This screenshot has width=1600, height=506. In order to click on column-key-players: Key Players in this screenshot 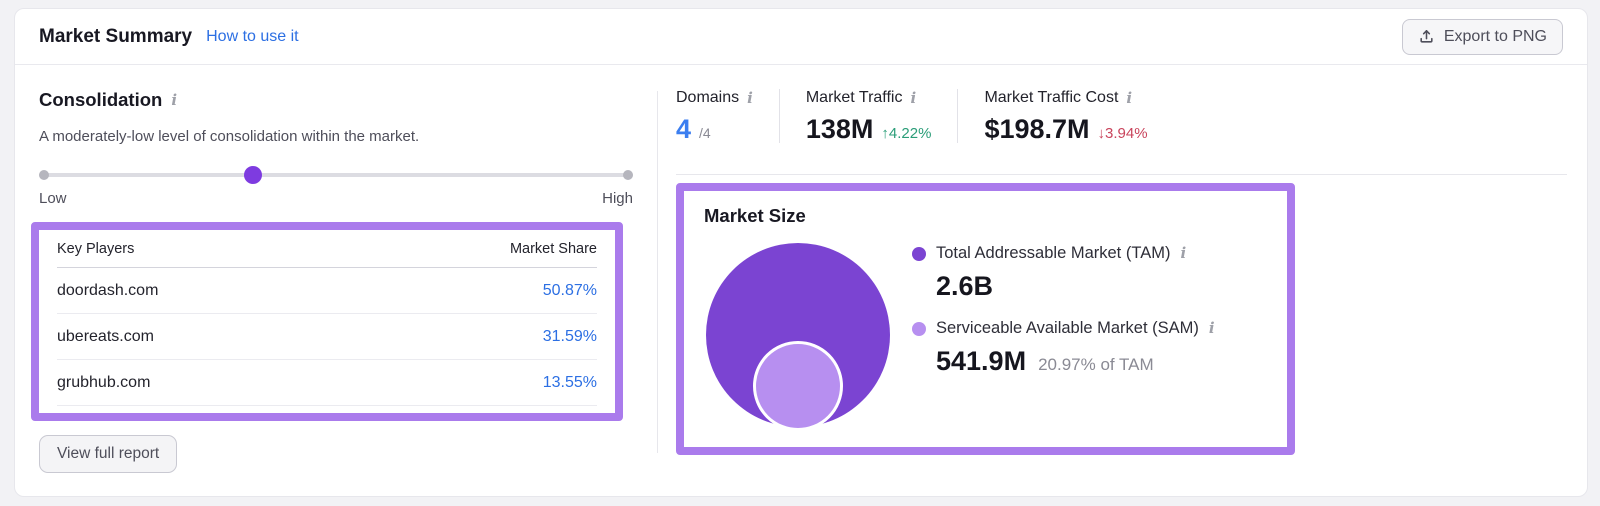, I will do `click(96, 249)`.